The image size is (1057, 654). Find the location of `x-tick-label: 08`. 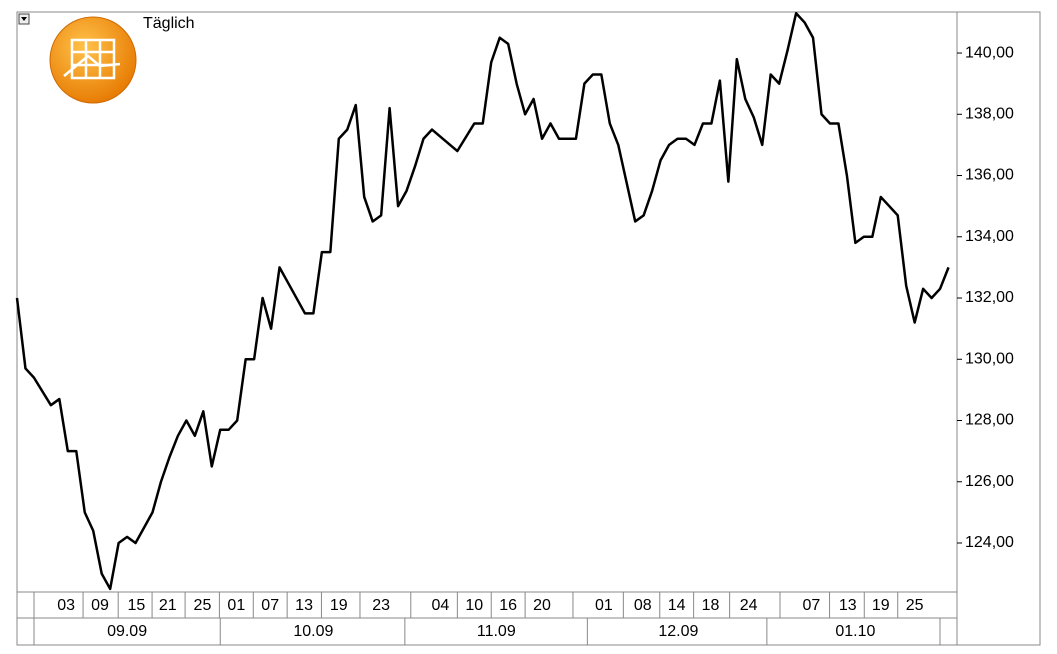

x-tick-label: 08 is located at coordinates (643, 605).